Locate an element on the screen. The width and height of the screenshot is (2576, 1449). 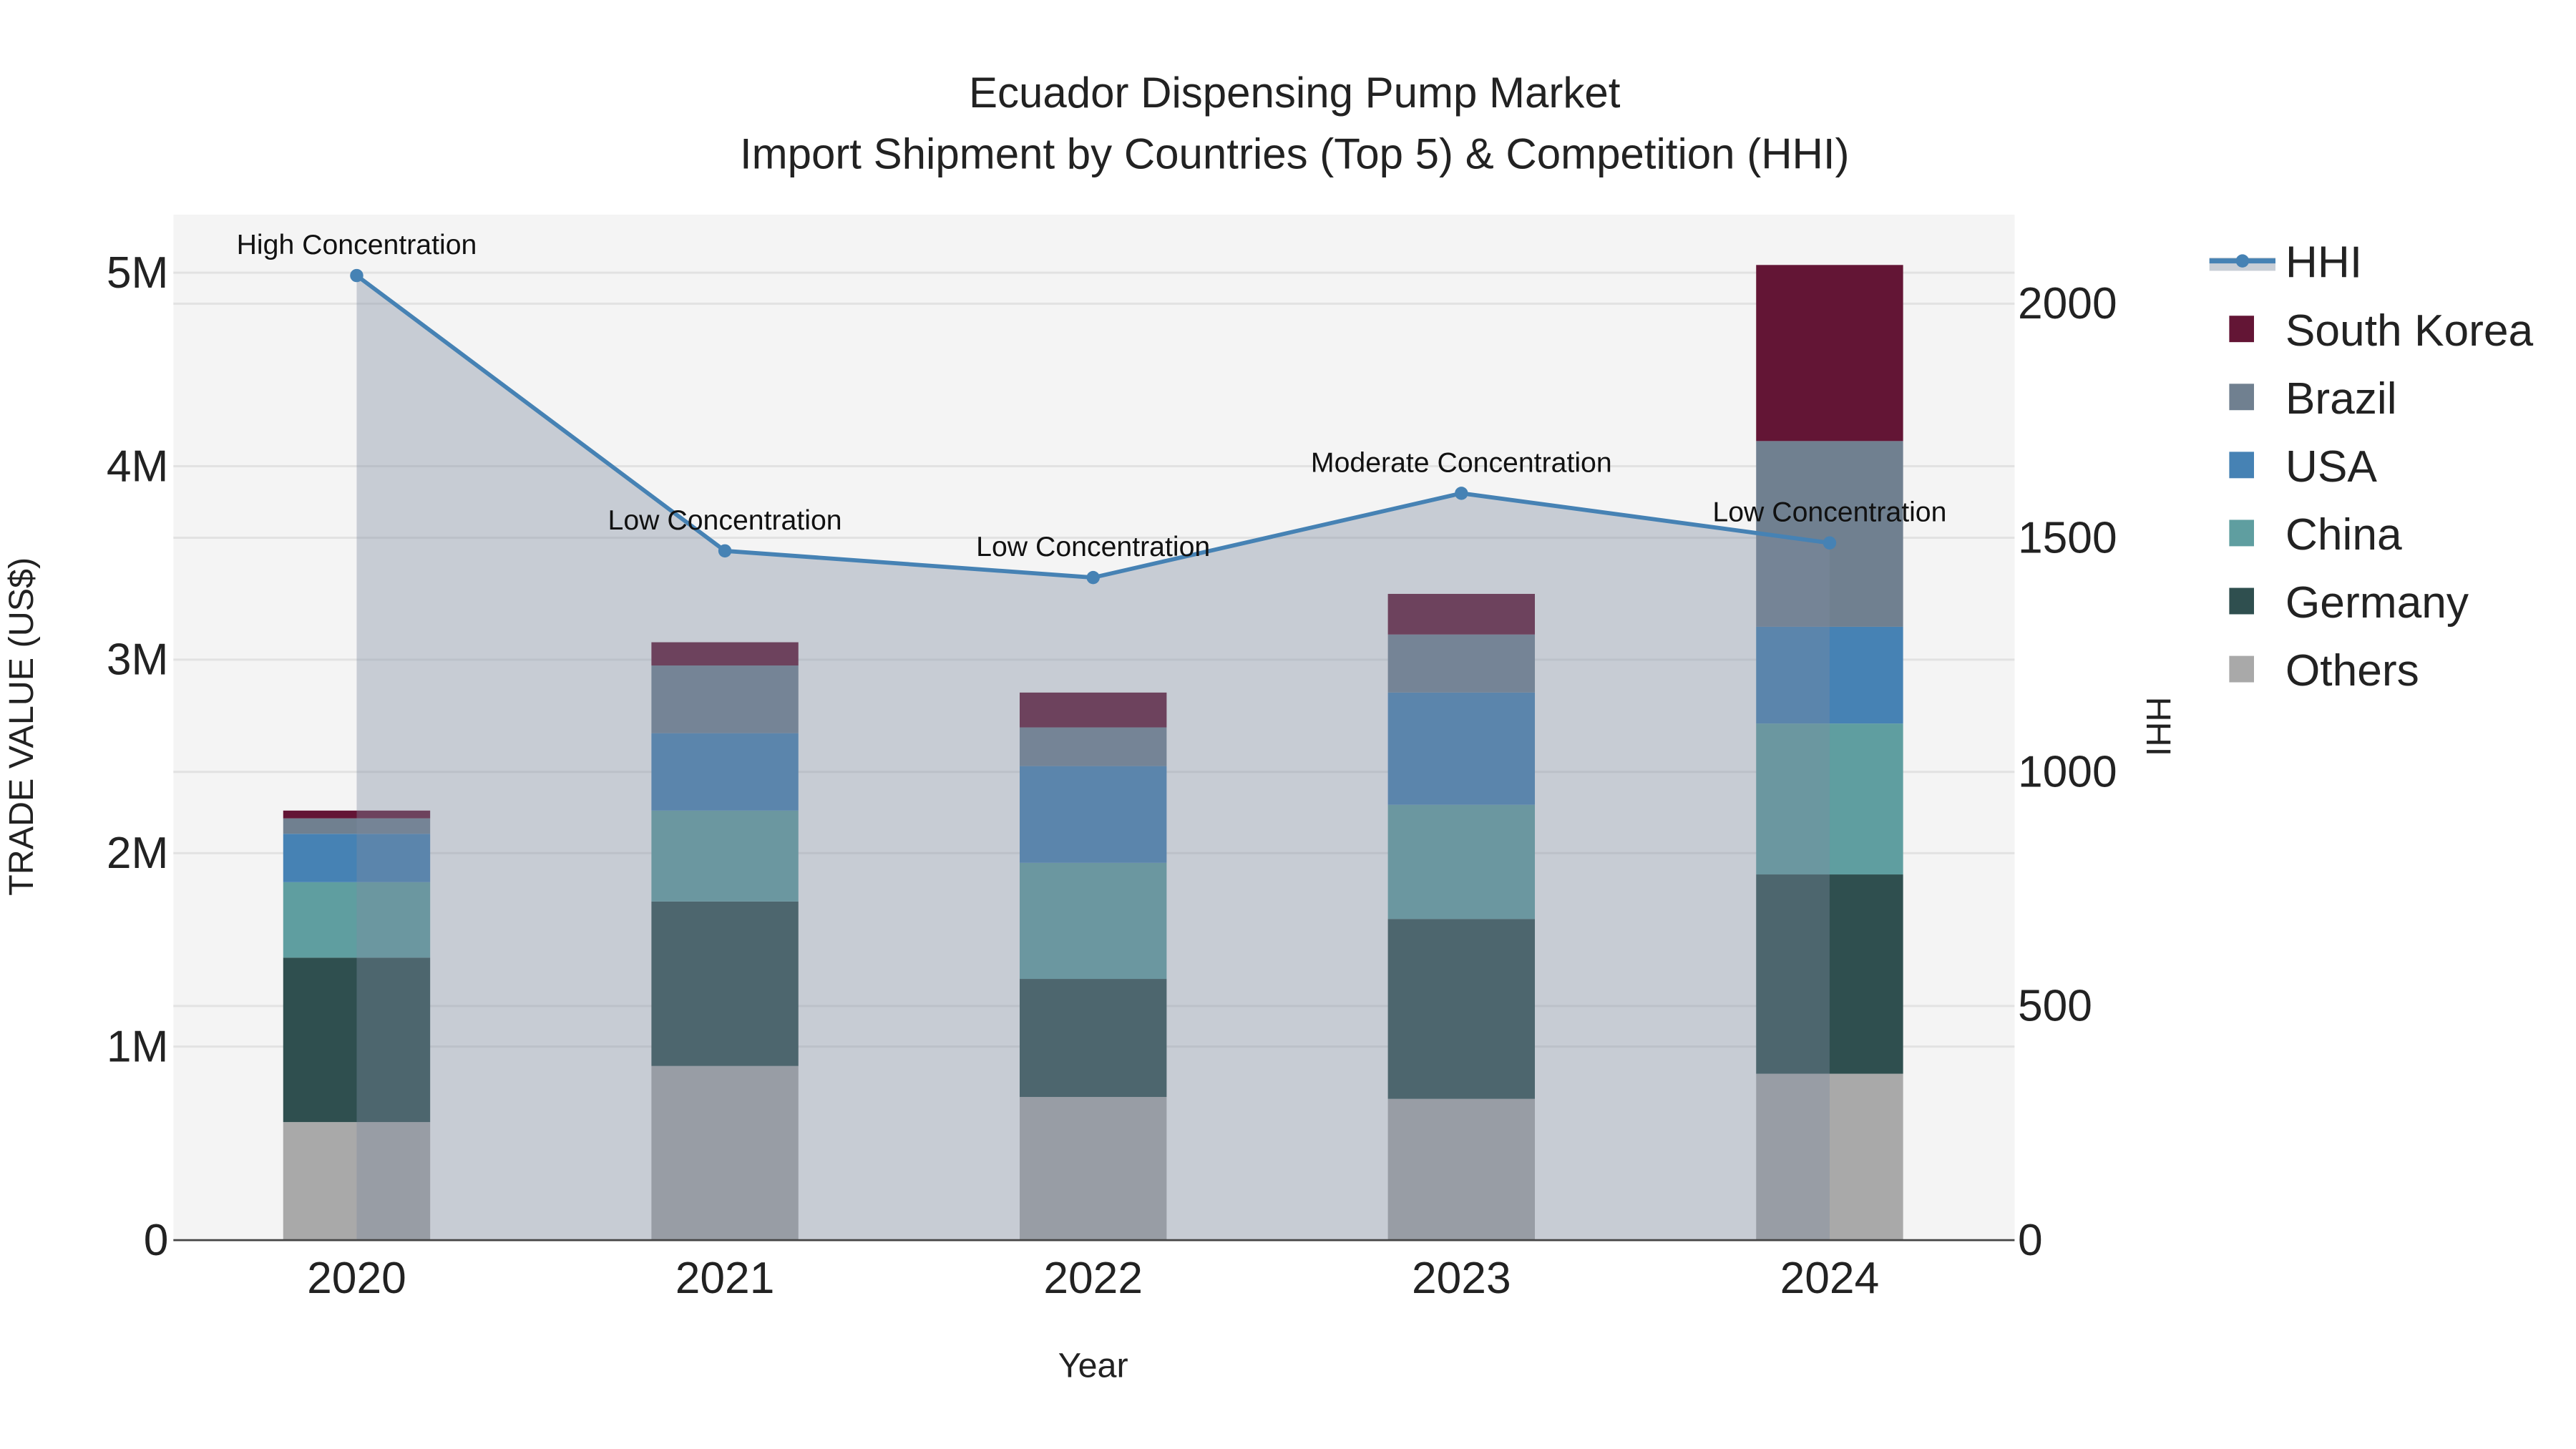
y-tick-label: 3M is located at coordinates (138, 660).